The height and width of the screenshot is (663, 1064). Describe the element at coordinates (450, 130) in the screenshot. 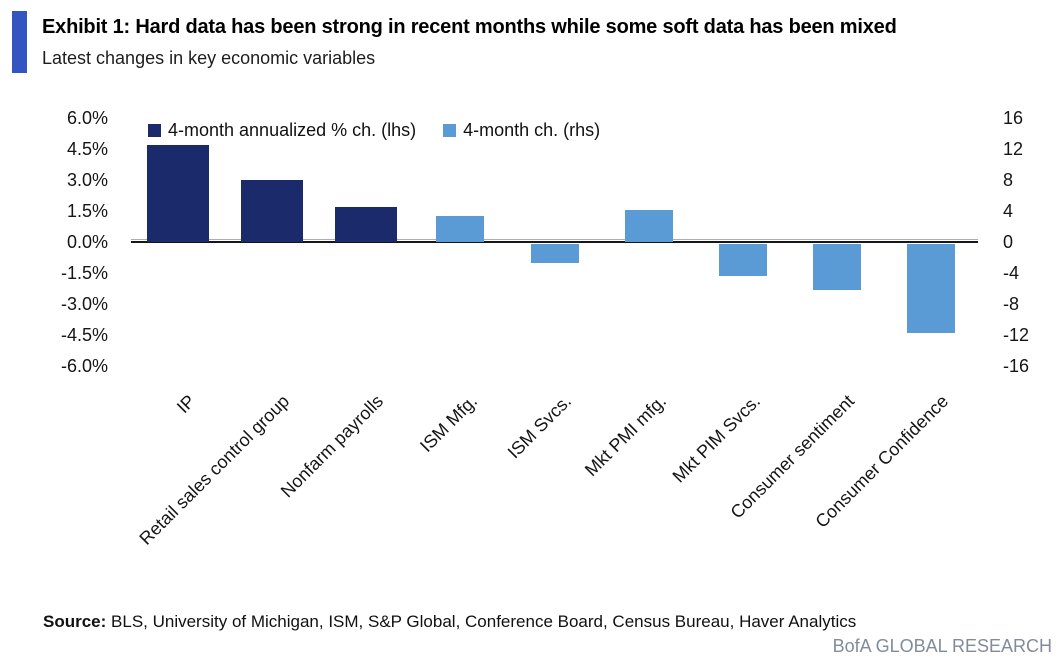

I see `legend-swatch-blue-icon` at that location.